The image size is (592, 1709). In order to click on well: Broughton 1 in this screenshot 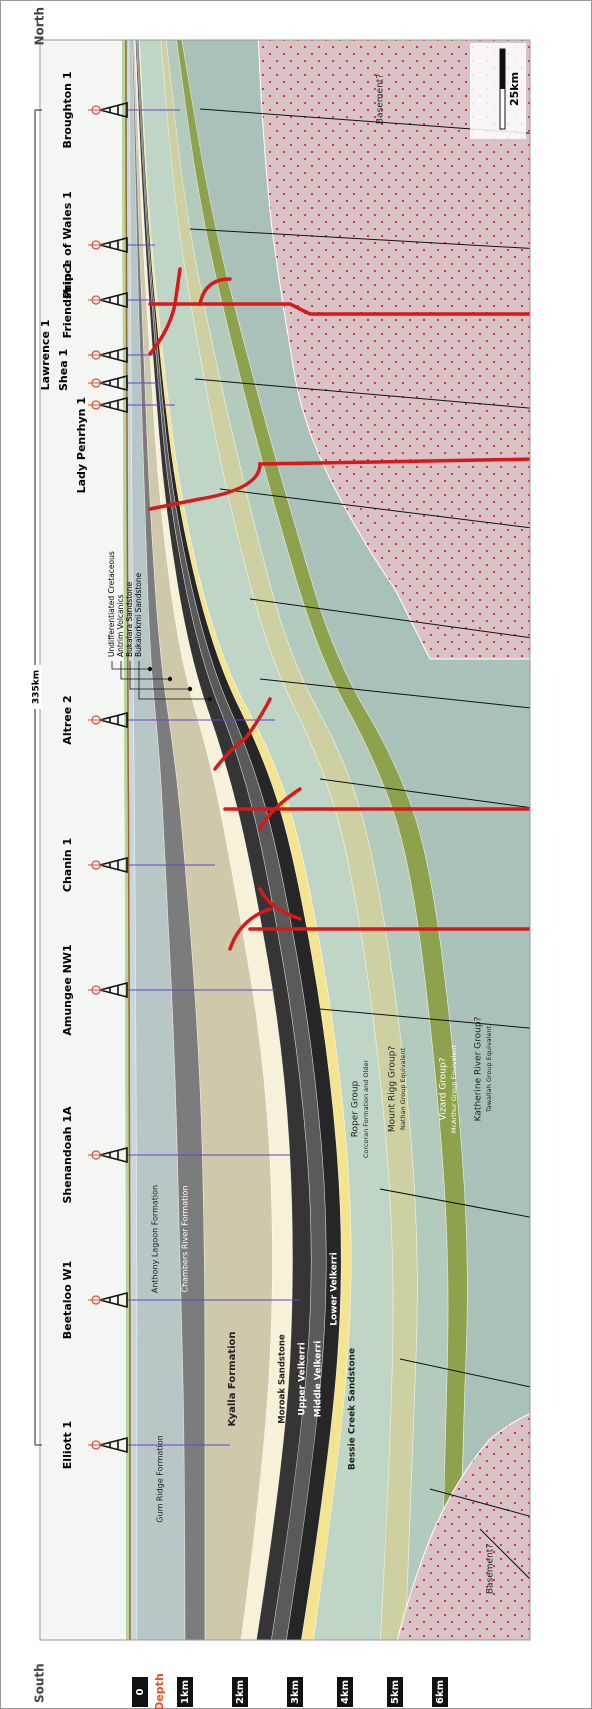, I will do `click(120, 110)`.